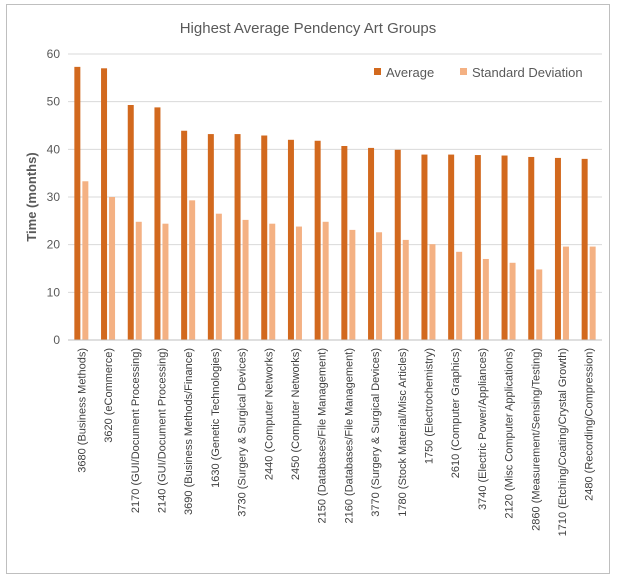  I want to click on x-category-label: 2450 (Computer Networks), so click(296, 414).